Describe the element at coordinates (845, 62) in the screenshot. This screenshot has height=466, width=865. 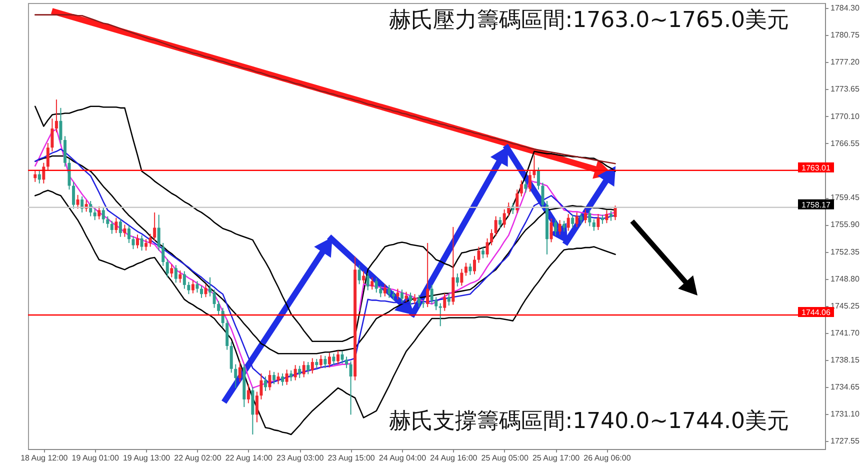
I see `y-tick-label: 1777.20` at that location.